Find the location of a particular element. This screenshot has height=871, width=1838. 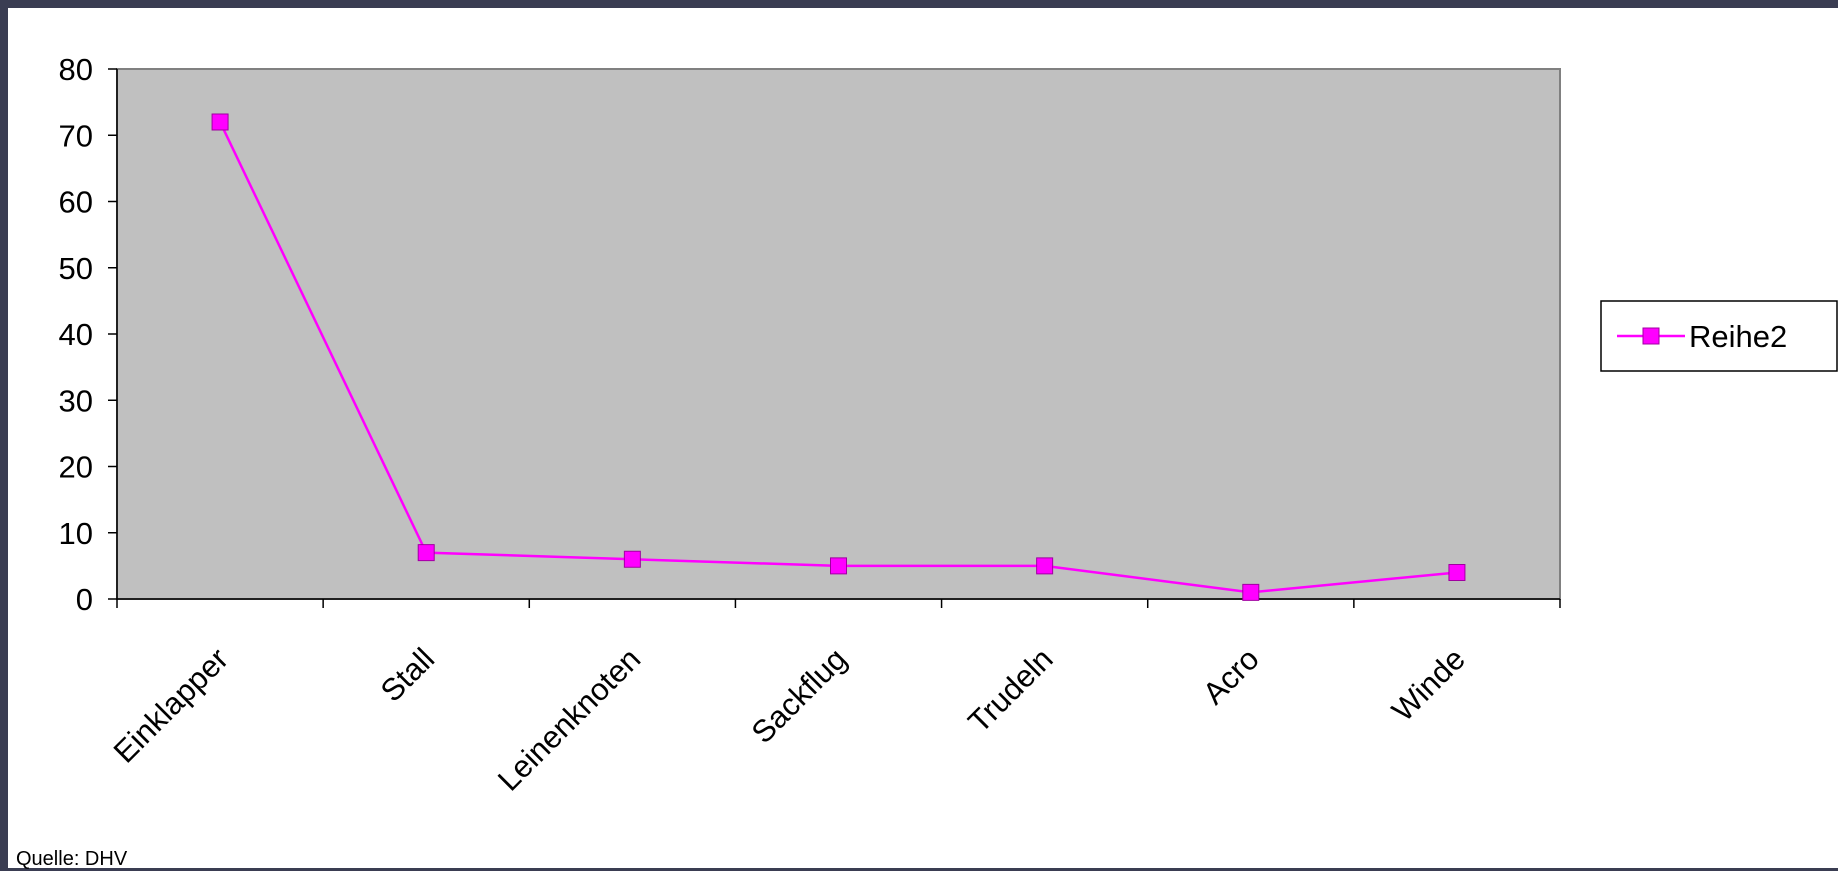

x-tick-label: Einklapper is located at coordinates (171, 705).